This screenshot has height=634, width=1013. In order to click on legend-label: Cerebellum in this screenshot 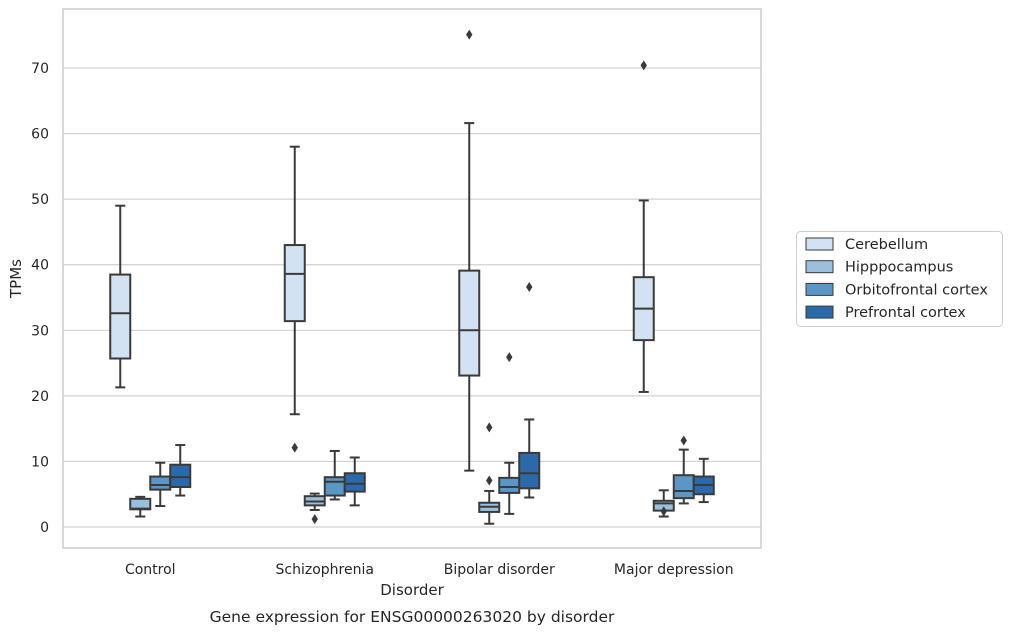, I will do `click(886, 245)`.